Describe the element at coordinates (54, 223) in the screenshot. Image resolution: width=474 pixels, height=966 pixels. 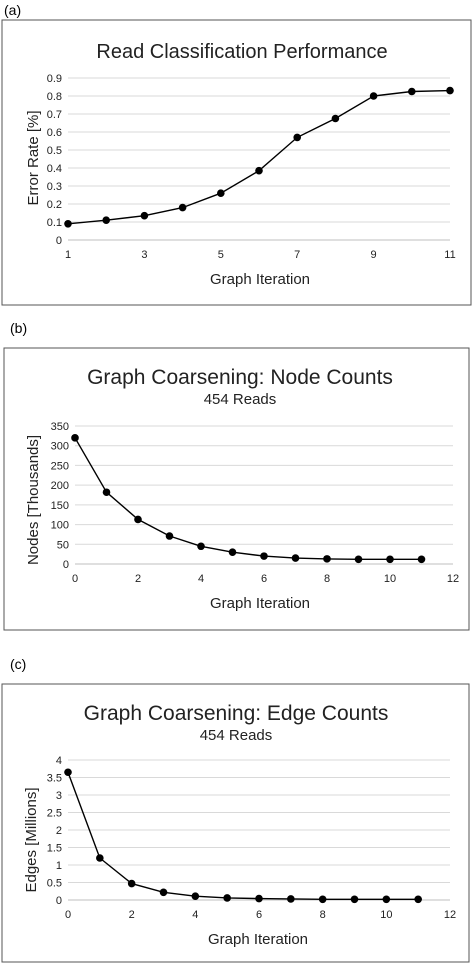
I see `y-tick-label: 0.1` at that location.